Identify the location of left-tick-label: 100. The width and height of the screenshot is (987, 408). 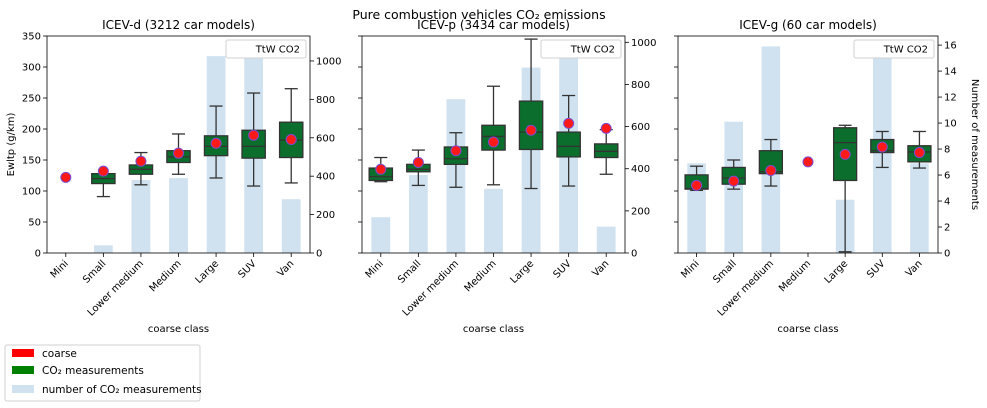
(31, 192).